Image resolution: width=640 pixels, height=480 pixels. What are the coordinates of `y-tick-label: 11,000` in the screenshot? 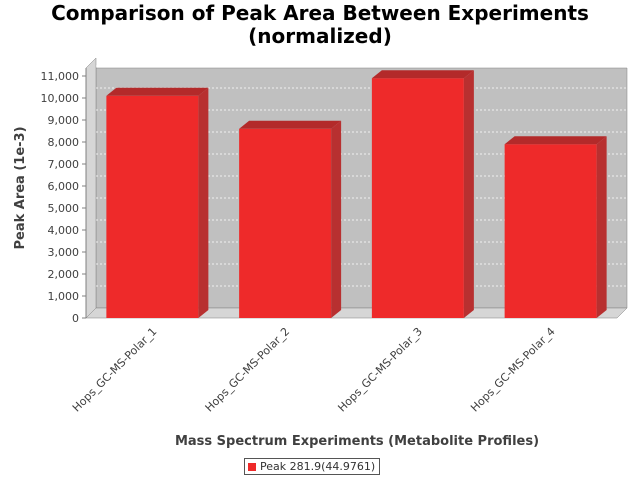 It's located at (60, 76).